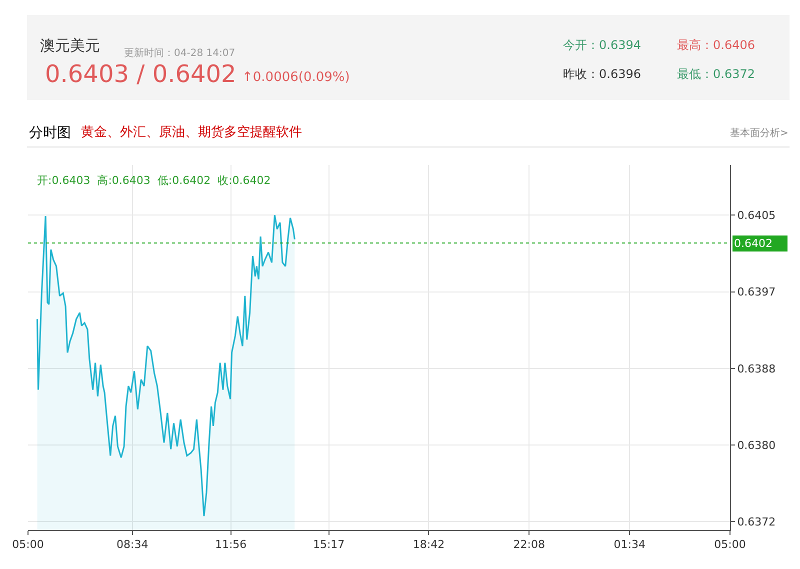 The image size is (800, 569). I want to click on text: ↑0.0006(0.09%), so click(296, 77).